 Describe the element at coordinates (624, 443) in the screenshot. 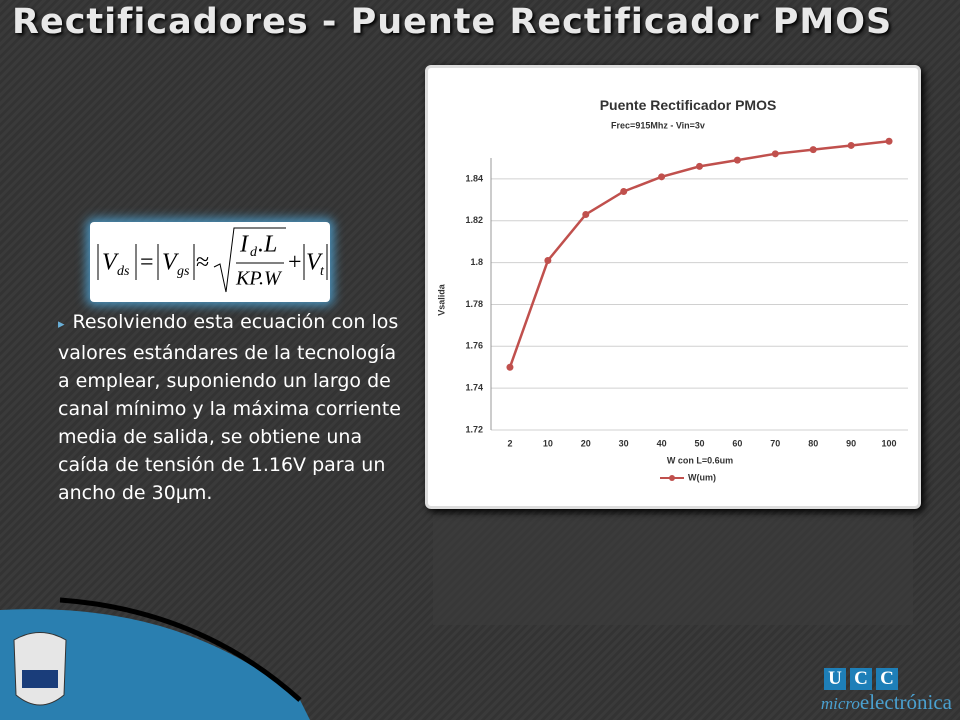

I see `x-tick-label: 30` at that location.